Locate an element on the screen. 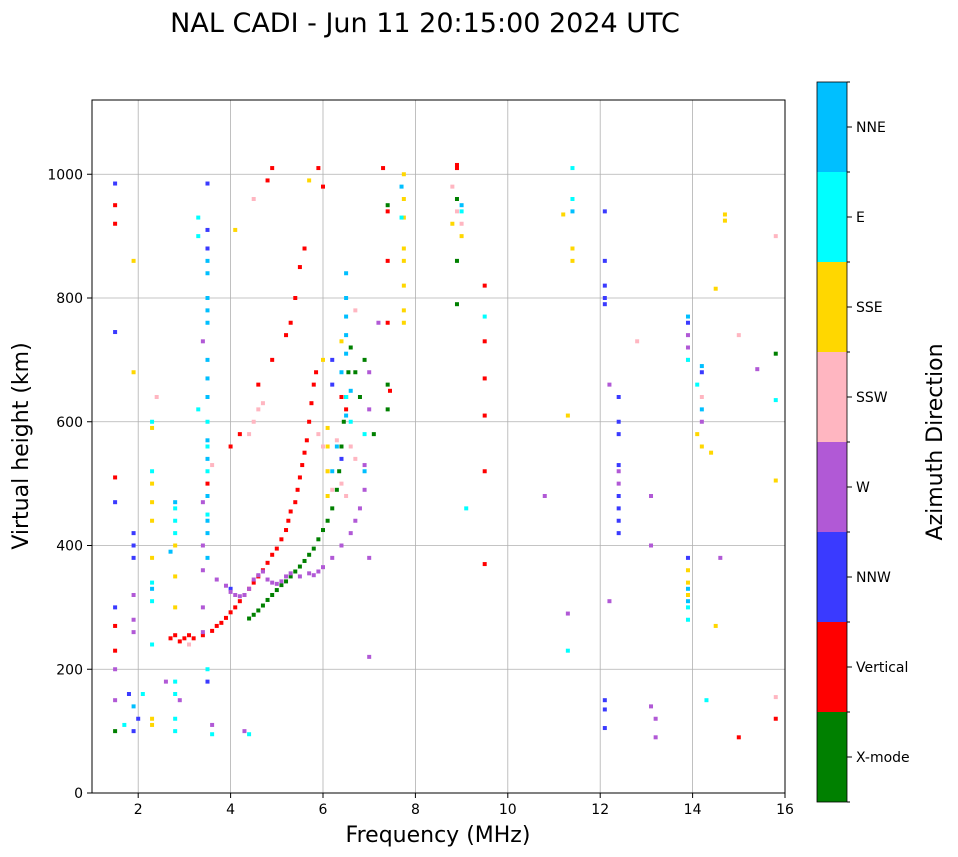 The width and height of the screenshot is (958, 857). y-tick-label: 200 is located at coordinates (69, 670).